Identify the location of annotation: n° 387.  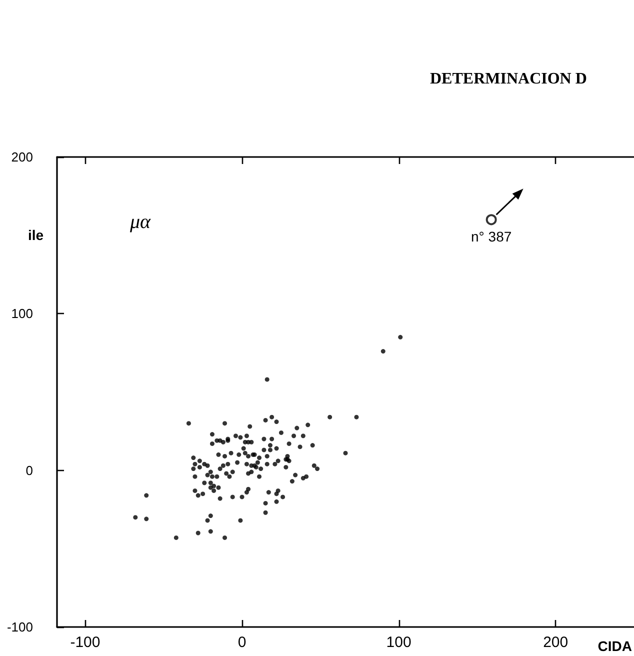
(491, 236).